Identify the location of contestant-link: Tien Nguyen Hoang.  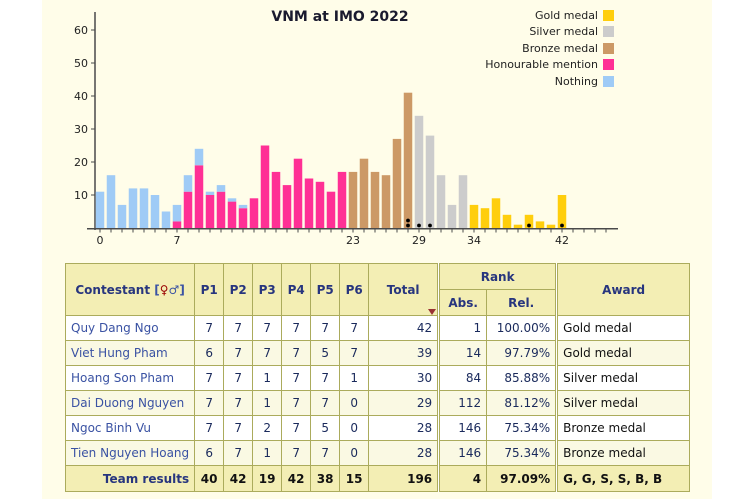
(130, 453).